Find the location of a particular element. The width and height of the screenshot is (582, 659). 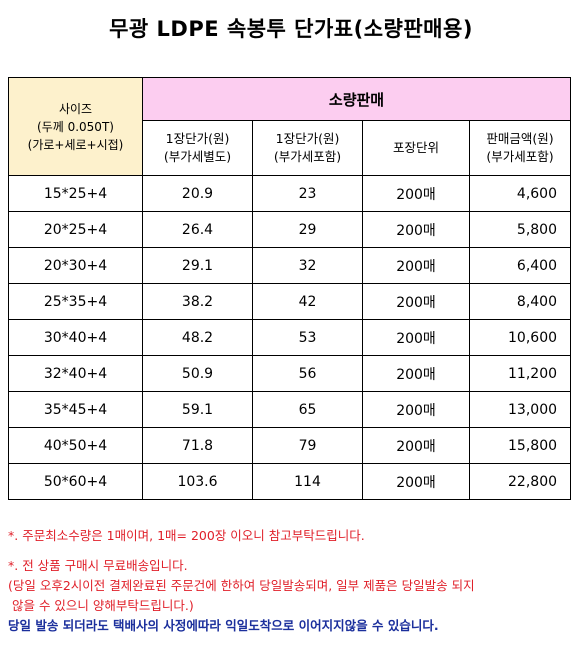

size-cell: 15*25+4 is located at coordinates (75, 193).